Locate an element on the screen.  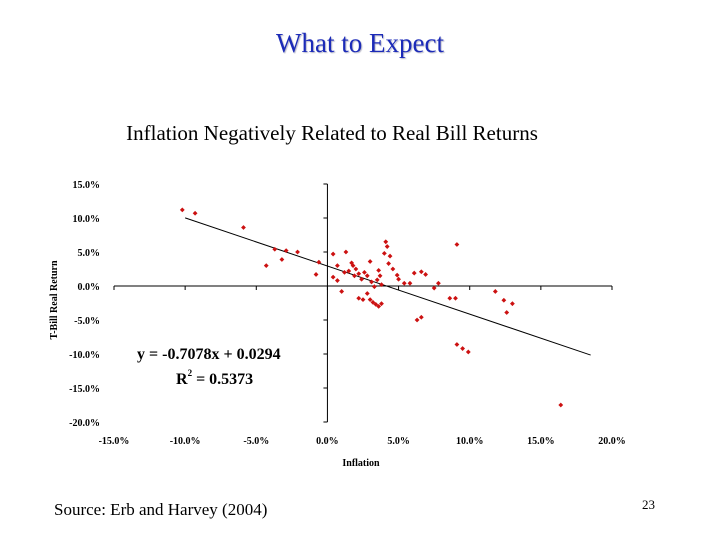
y-tick-label: -20.0% is located at coordinates (84, 423).